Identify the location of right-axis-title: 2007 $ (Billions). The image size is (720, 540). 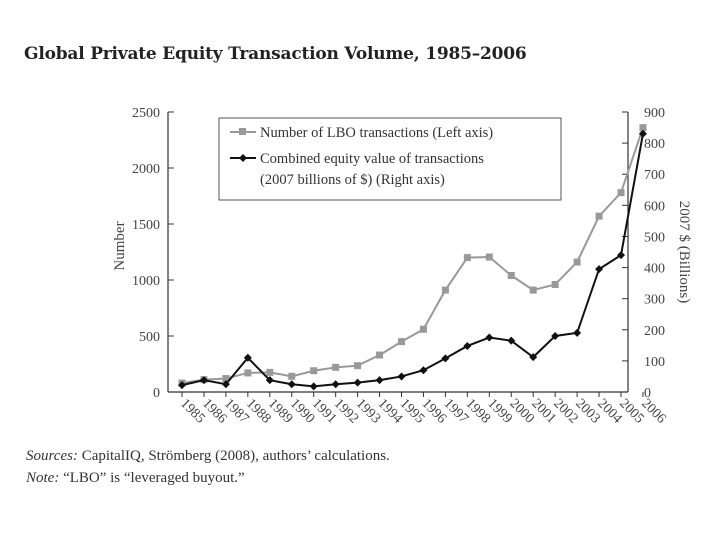
(684, 252).